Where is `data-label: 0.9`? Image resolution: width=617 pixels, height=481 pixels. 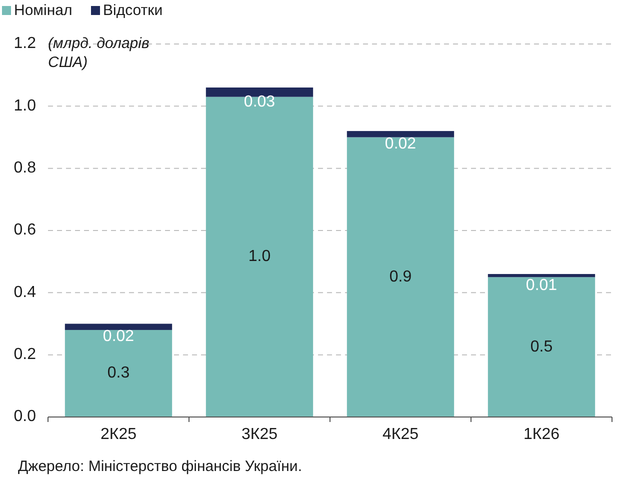 data-label: 0.9 is located at coordinates (400, 277).